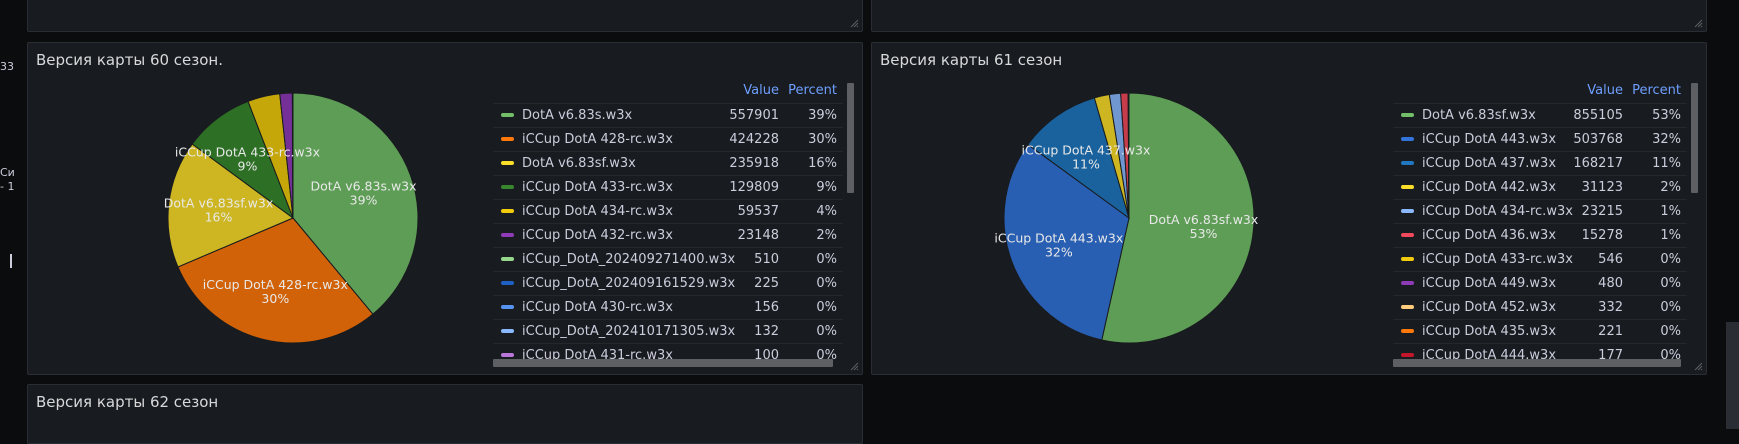 The image size is (1739, 444). What do you see at coordinates (1610, 307) in the screenshot?
I see `legend-series-value: 332` at bounding box center [1610, 307].